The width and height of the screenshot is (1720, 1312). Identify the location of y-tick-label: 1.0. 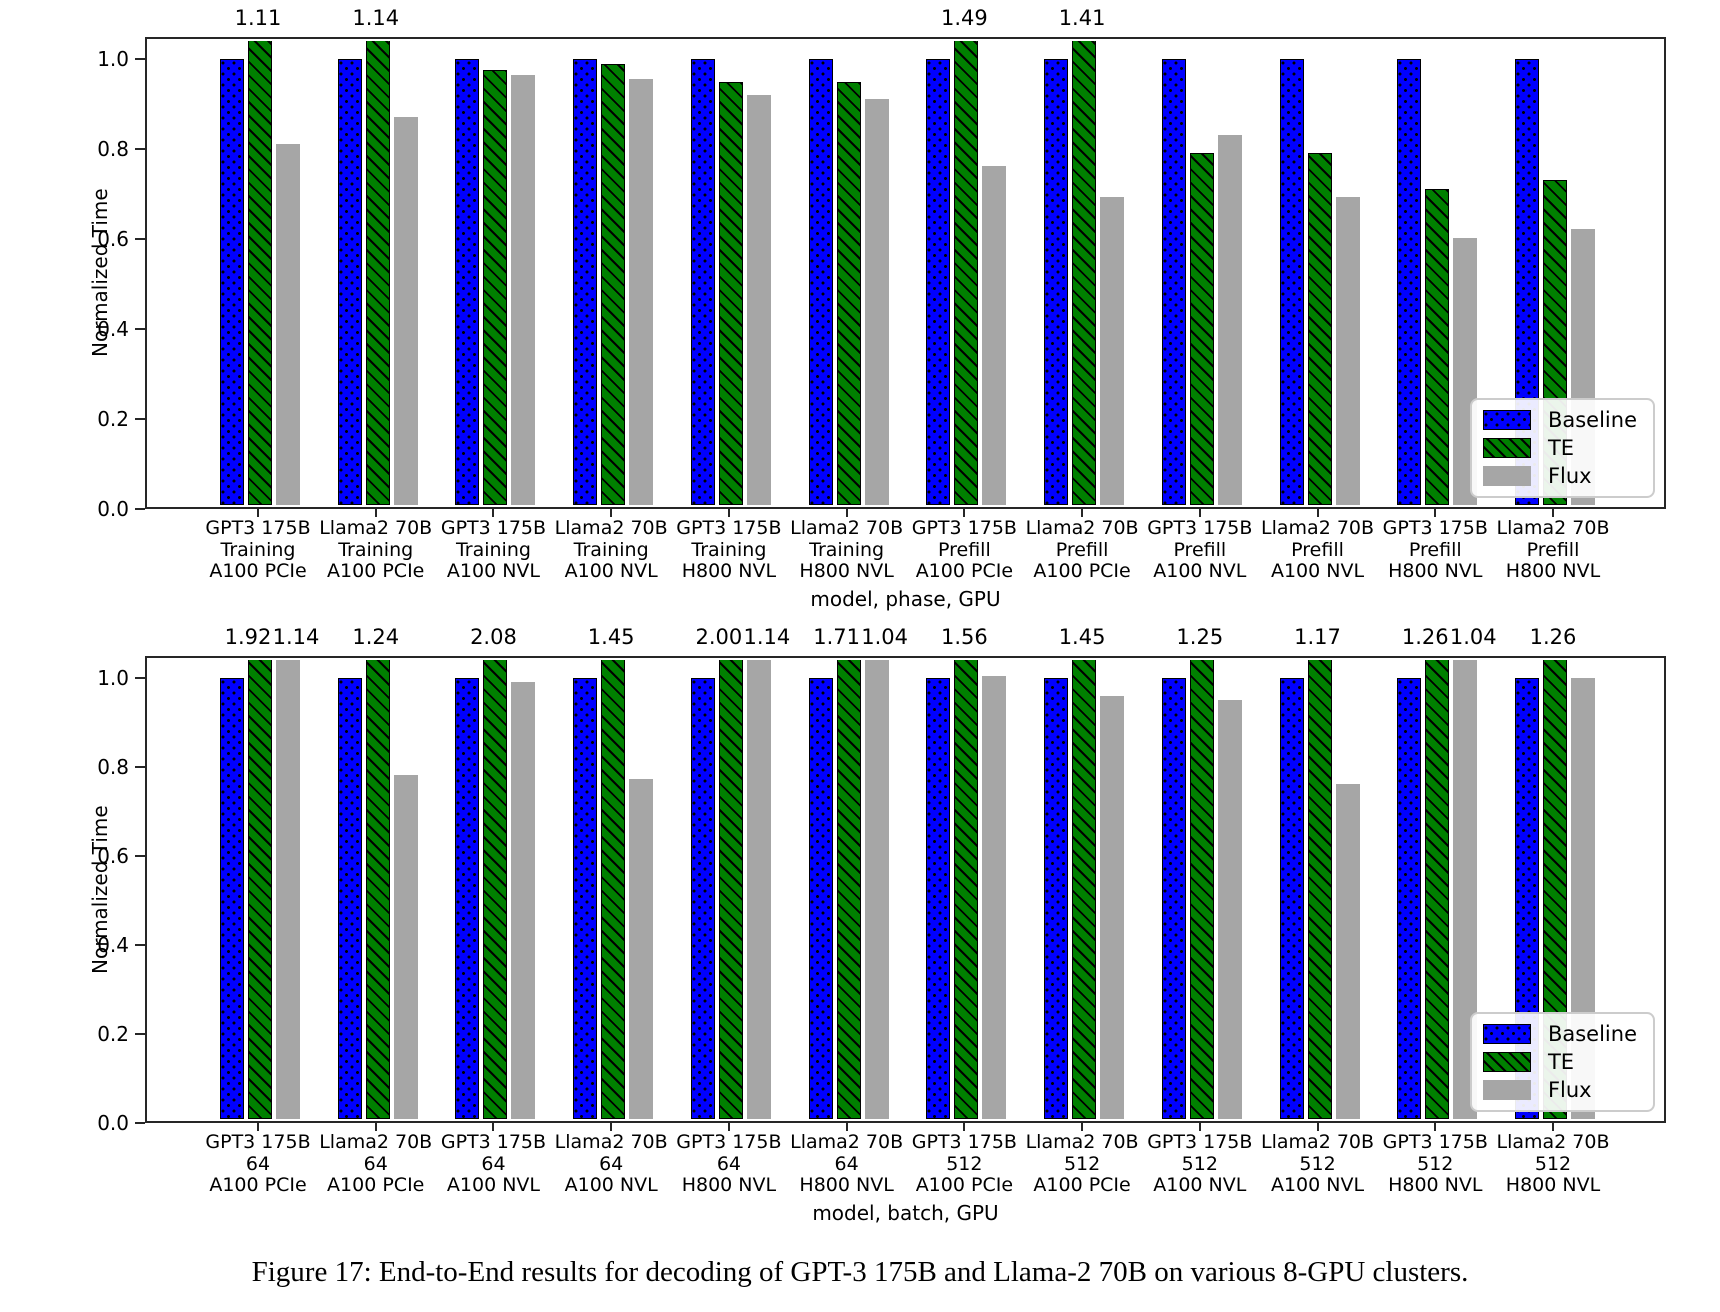
(113, 59).